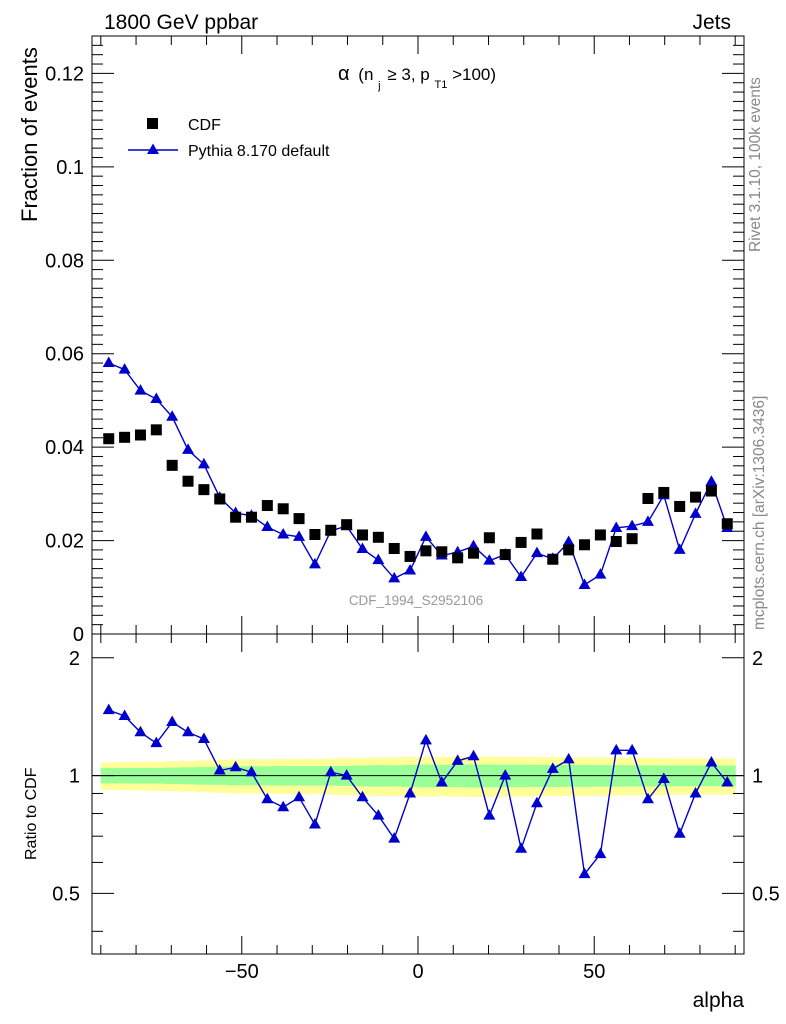 Image resolution: width=786 pixels, height=1024 pixels. I want to click on header-left-label: 1800 GeV ppbar, so click(181, 22).